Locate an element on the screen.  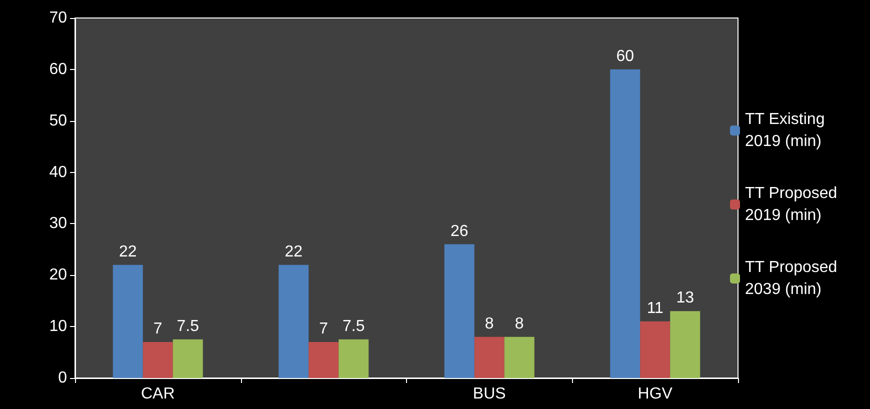
y-tick-label: 40 is located at coordinates (58, 172).